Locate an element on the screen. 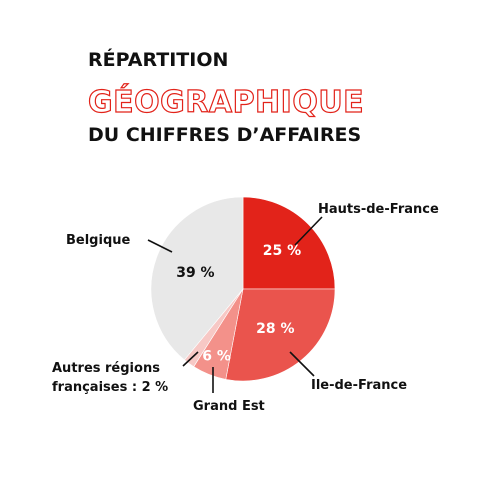 The height and width of the screenshot is (480, 480). callout-leaders is located at coordinates (235, 304).